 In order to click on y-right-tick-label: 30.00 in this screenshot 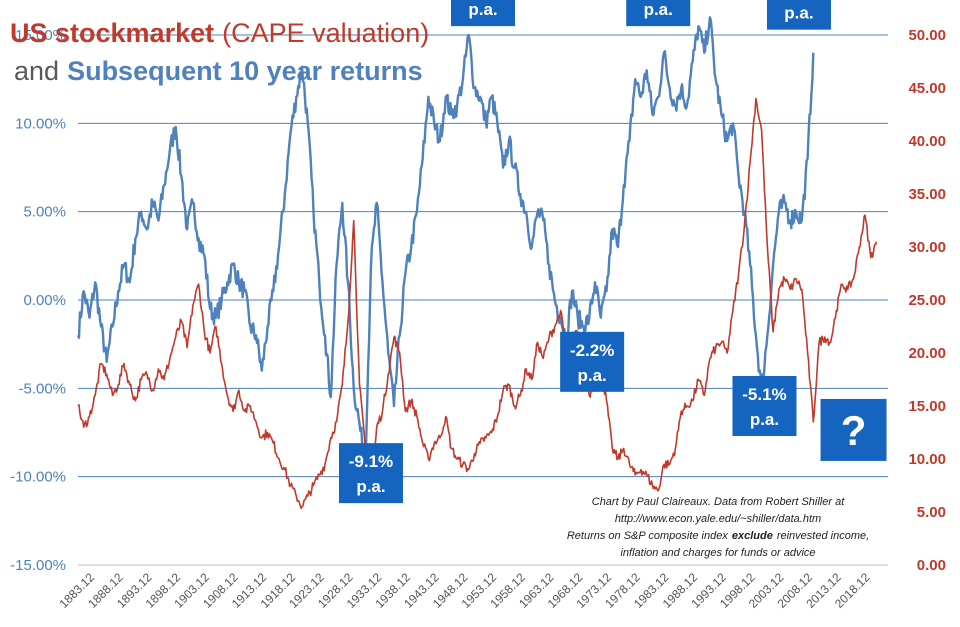, I will do `click(927, 247)`.